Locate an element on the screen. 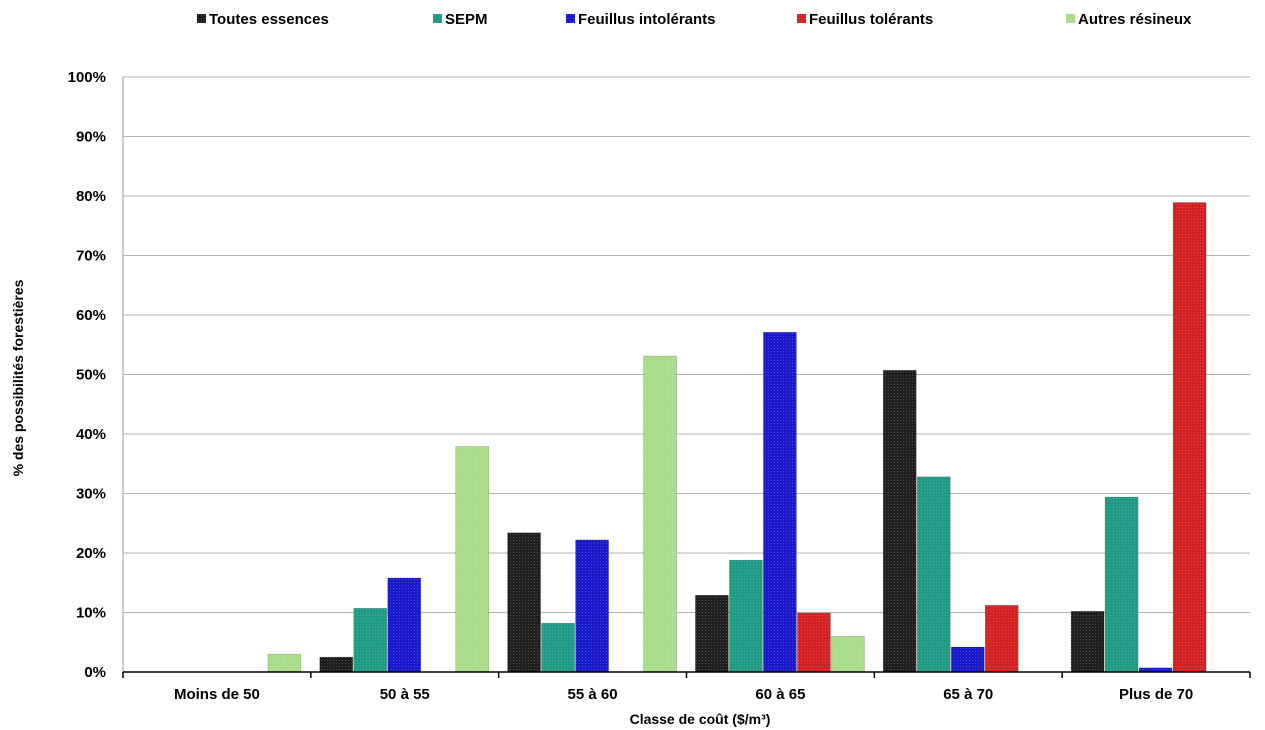 This screenshot has height=730, width=1265. y-tick-label: 90% is located at coordinates (91, 137).